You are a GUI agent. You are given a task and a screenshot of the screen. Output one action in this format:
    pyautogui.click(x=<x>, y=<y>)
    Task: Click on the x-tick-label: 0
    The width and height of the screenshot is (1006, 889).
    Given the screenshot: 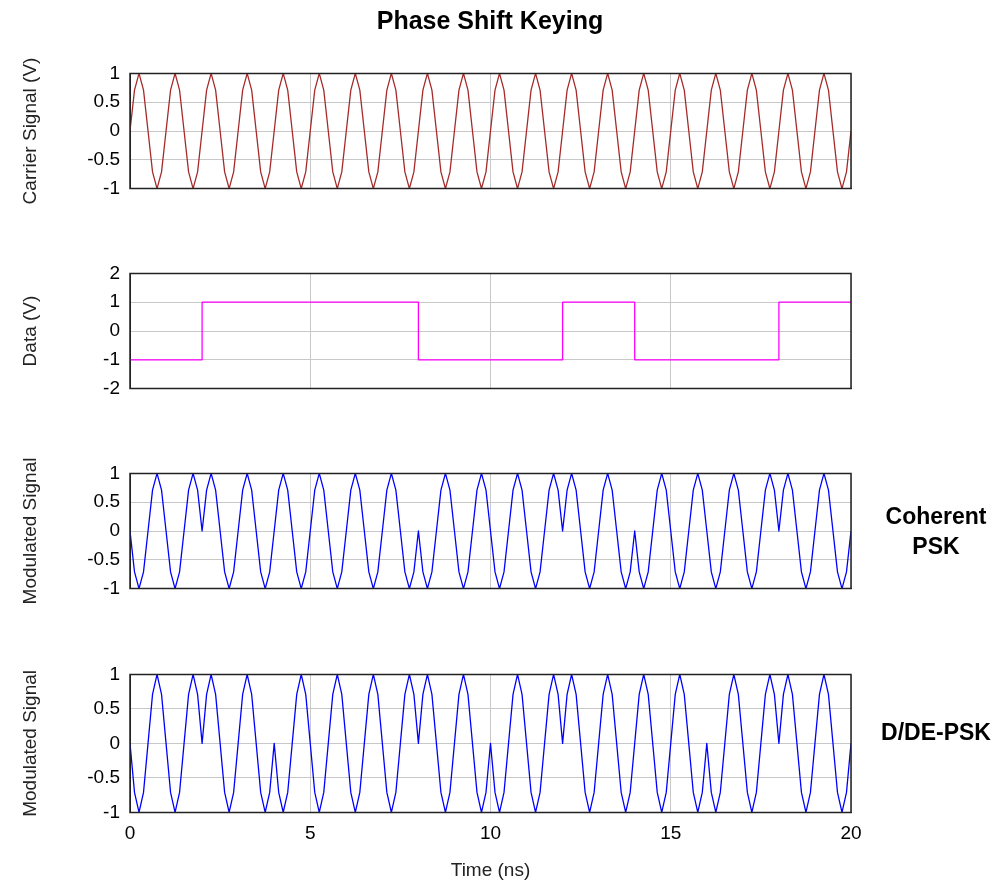 What is the action you would take?
    pyautogui.click(x=130, y=833)
    